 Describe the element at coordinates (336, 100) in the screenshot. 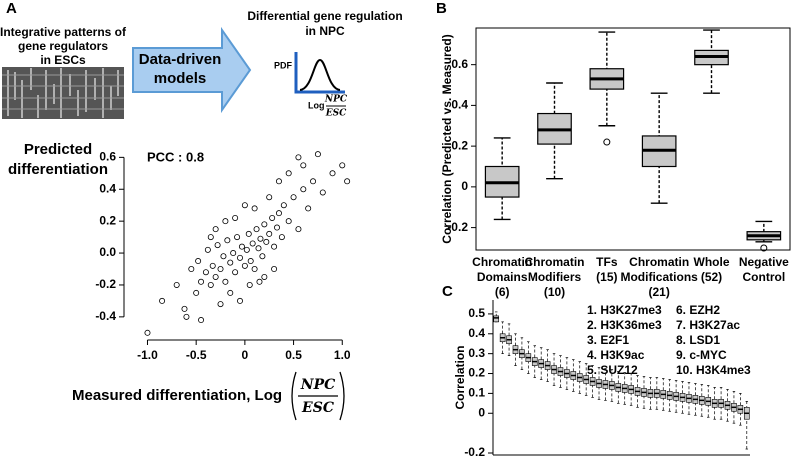

I see `diagram-text: NPC` at that location.